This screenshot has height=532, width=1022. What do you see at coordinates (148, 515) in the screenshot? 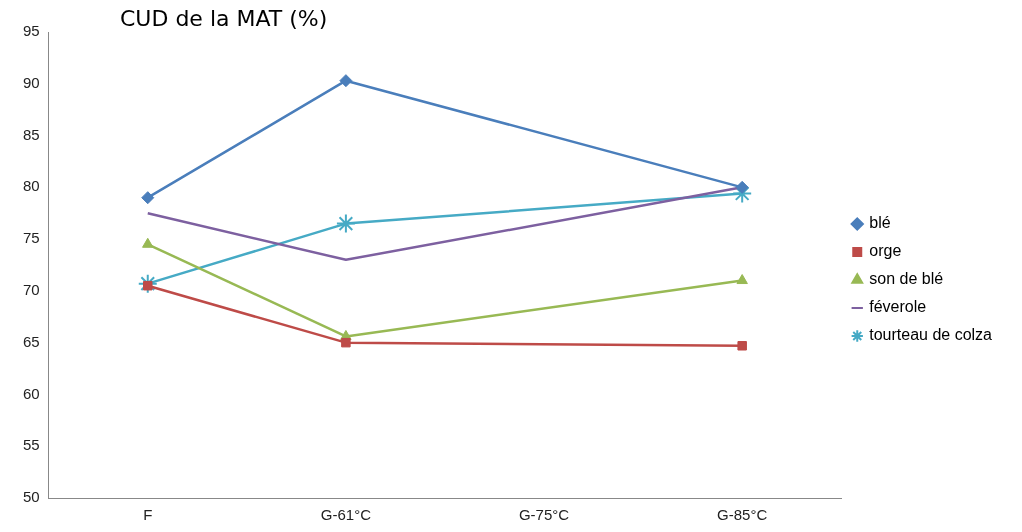
I see `x-tick-label: F` at bounding box center [148, 515].